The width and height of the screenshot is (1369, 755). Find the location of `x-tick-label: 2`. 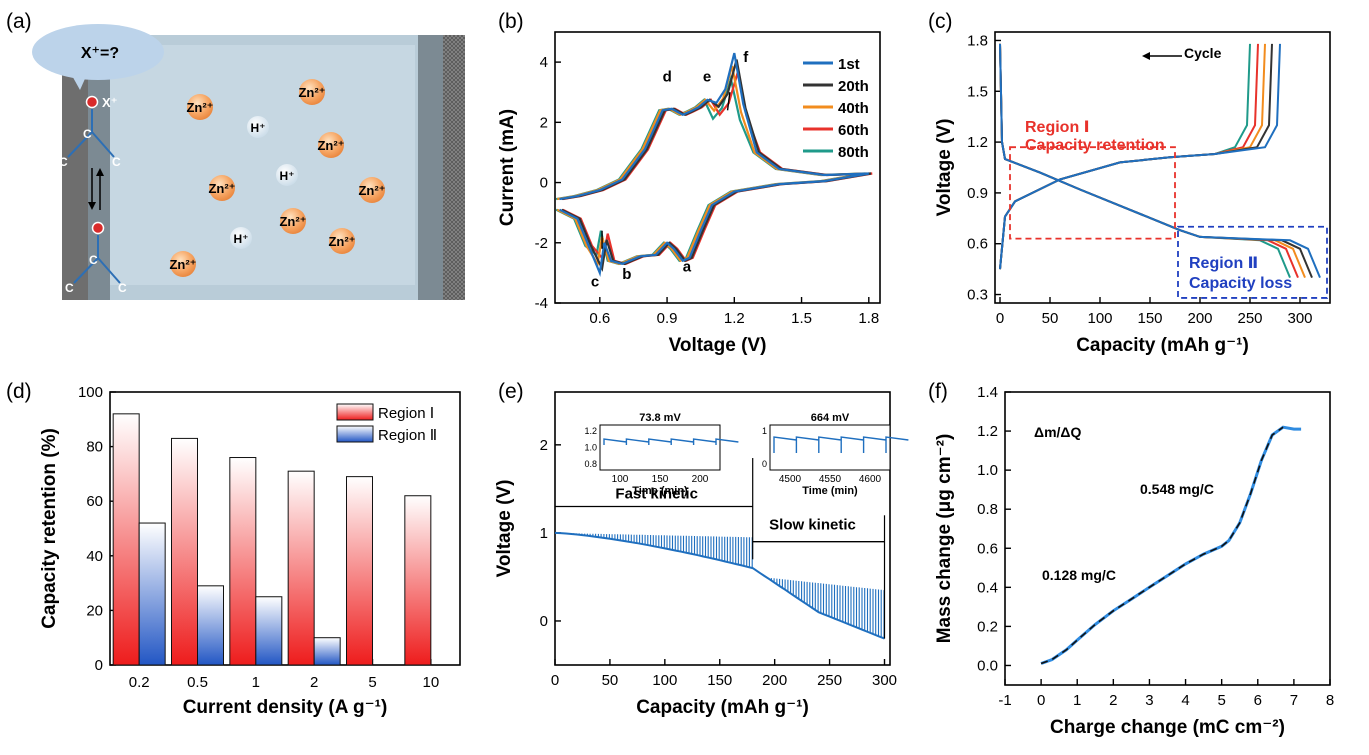

x-tick-label: 2 is located at coordinates (1113, 700).